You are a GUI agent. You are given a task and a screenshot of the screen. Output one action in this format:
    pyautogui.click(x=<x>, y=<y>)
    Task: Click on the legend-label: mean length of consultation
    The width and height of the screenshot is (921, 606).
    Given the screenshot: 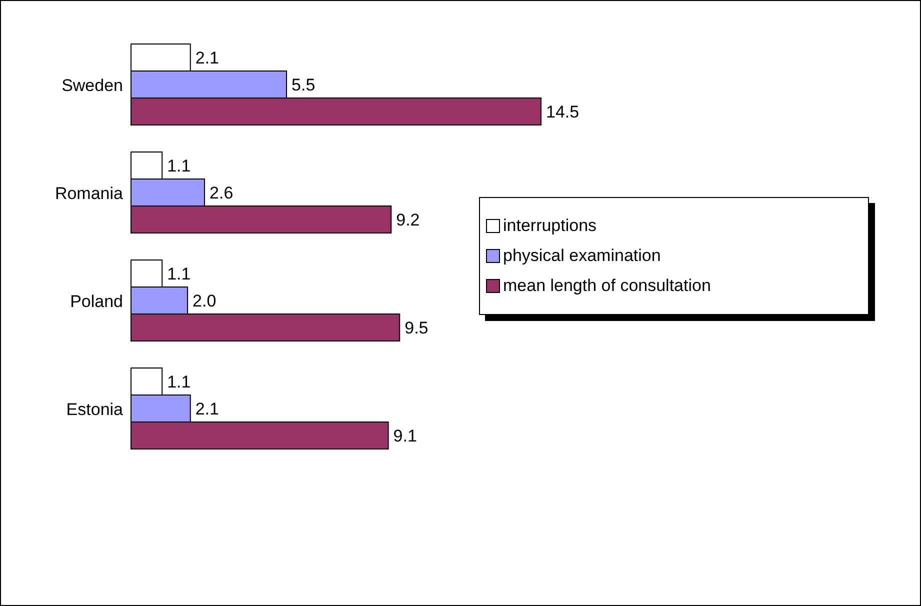 What is the action you would take?
    pyautogui.click(x=607, y=286)
    